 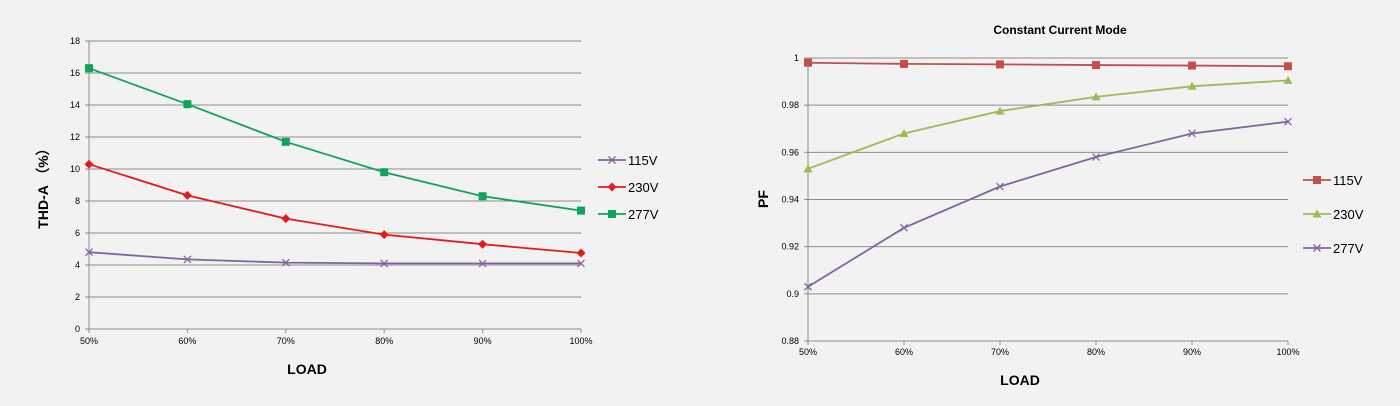 What do you see at coordinates (790, 152) in the screenshot?
I see `y-tick-label: 0.96` at bounding box center [790, 152].